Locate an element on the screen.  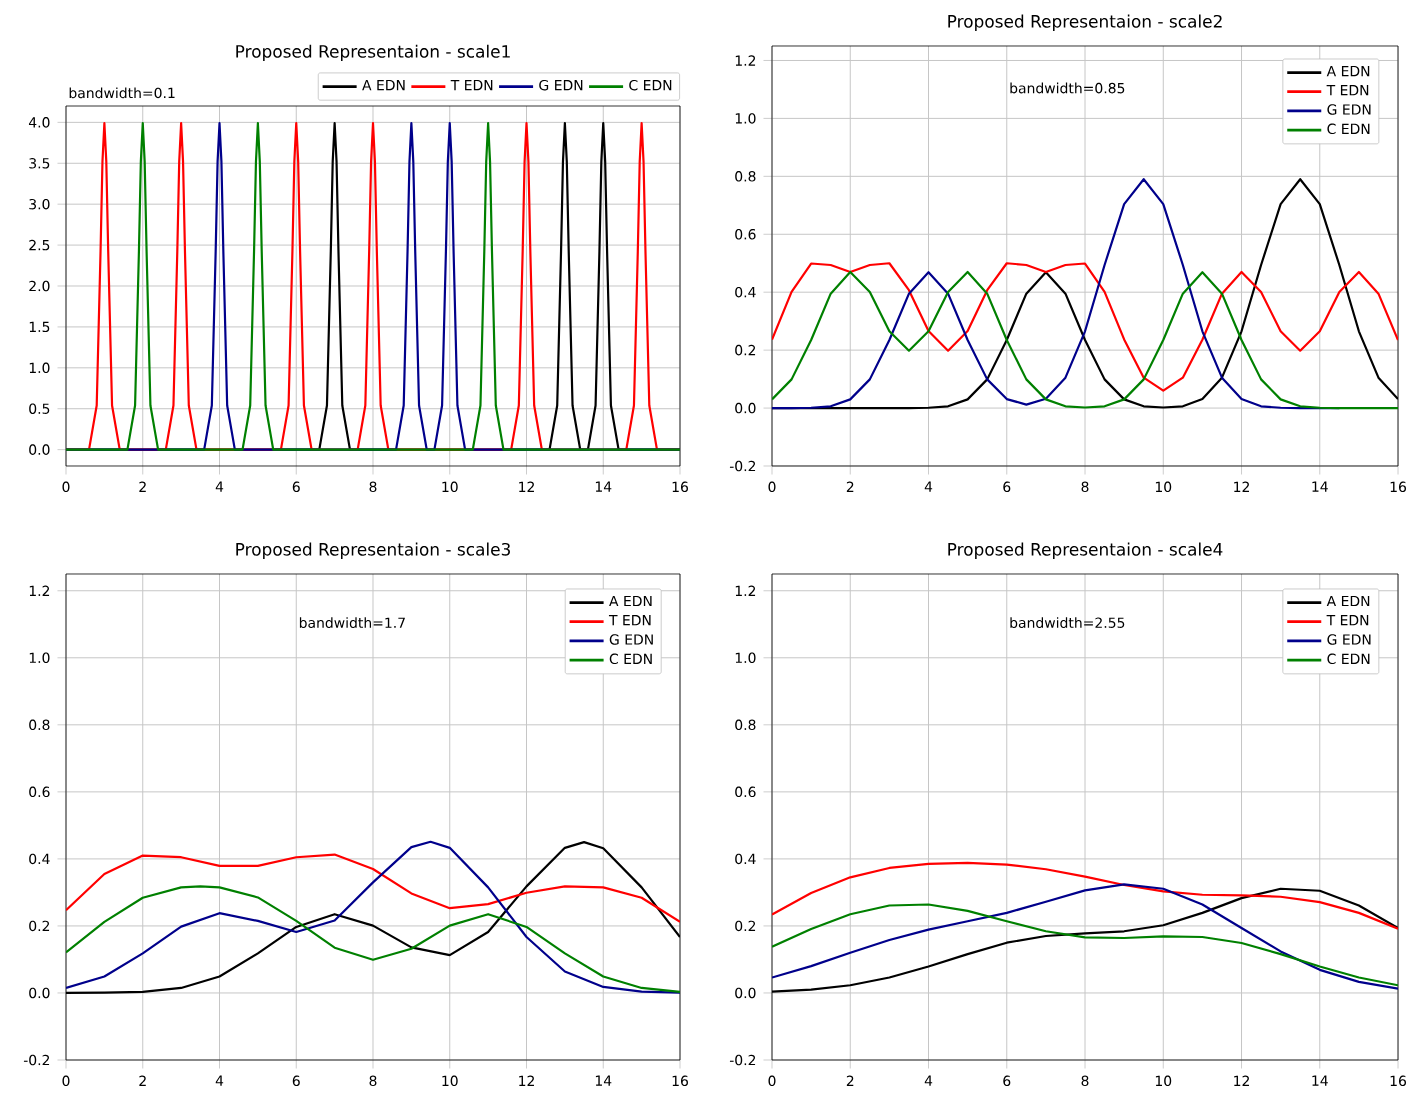
chart-title: Proposed Representaion - scale2 is located at coordinates (1085, 22).